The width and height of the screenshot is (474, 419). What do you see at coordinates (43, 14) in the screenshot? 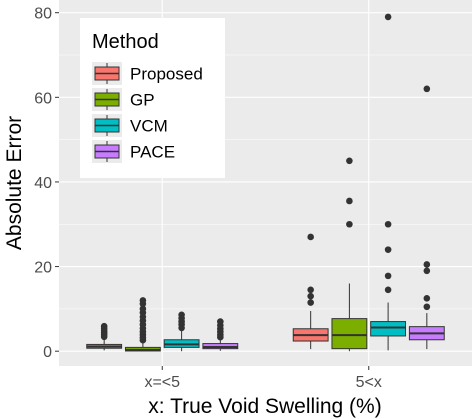
I see `y-tick-label: 80` at bounding box center [43, 14].